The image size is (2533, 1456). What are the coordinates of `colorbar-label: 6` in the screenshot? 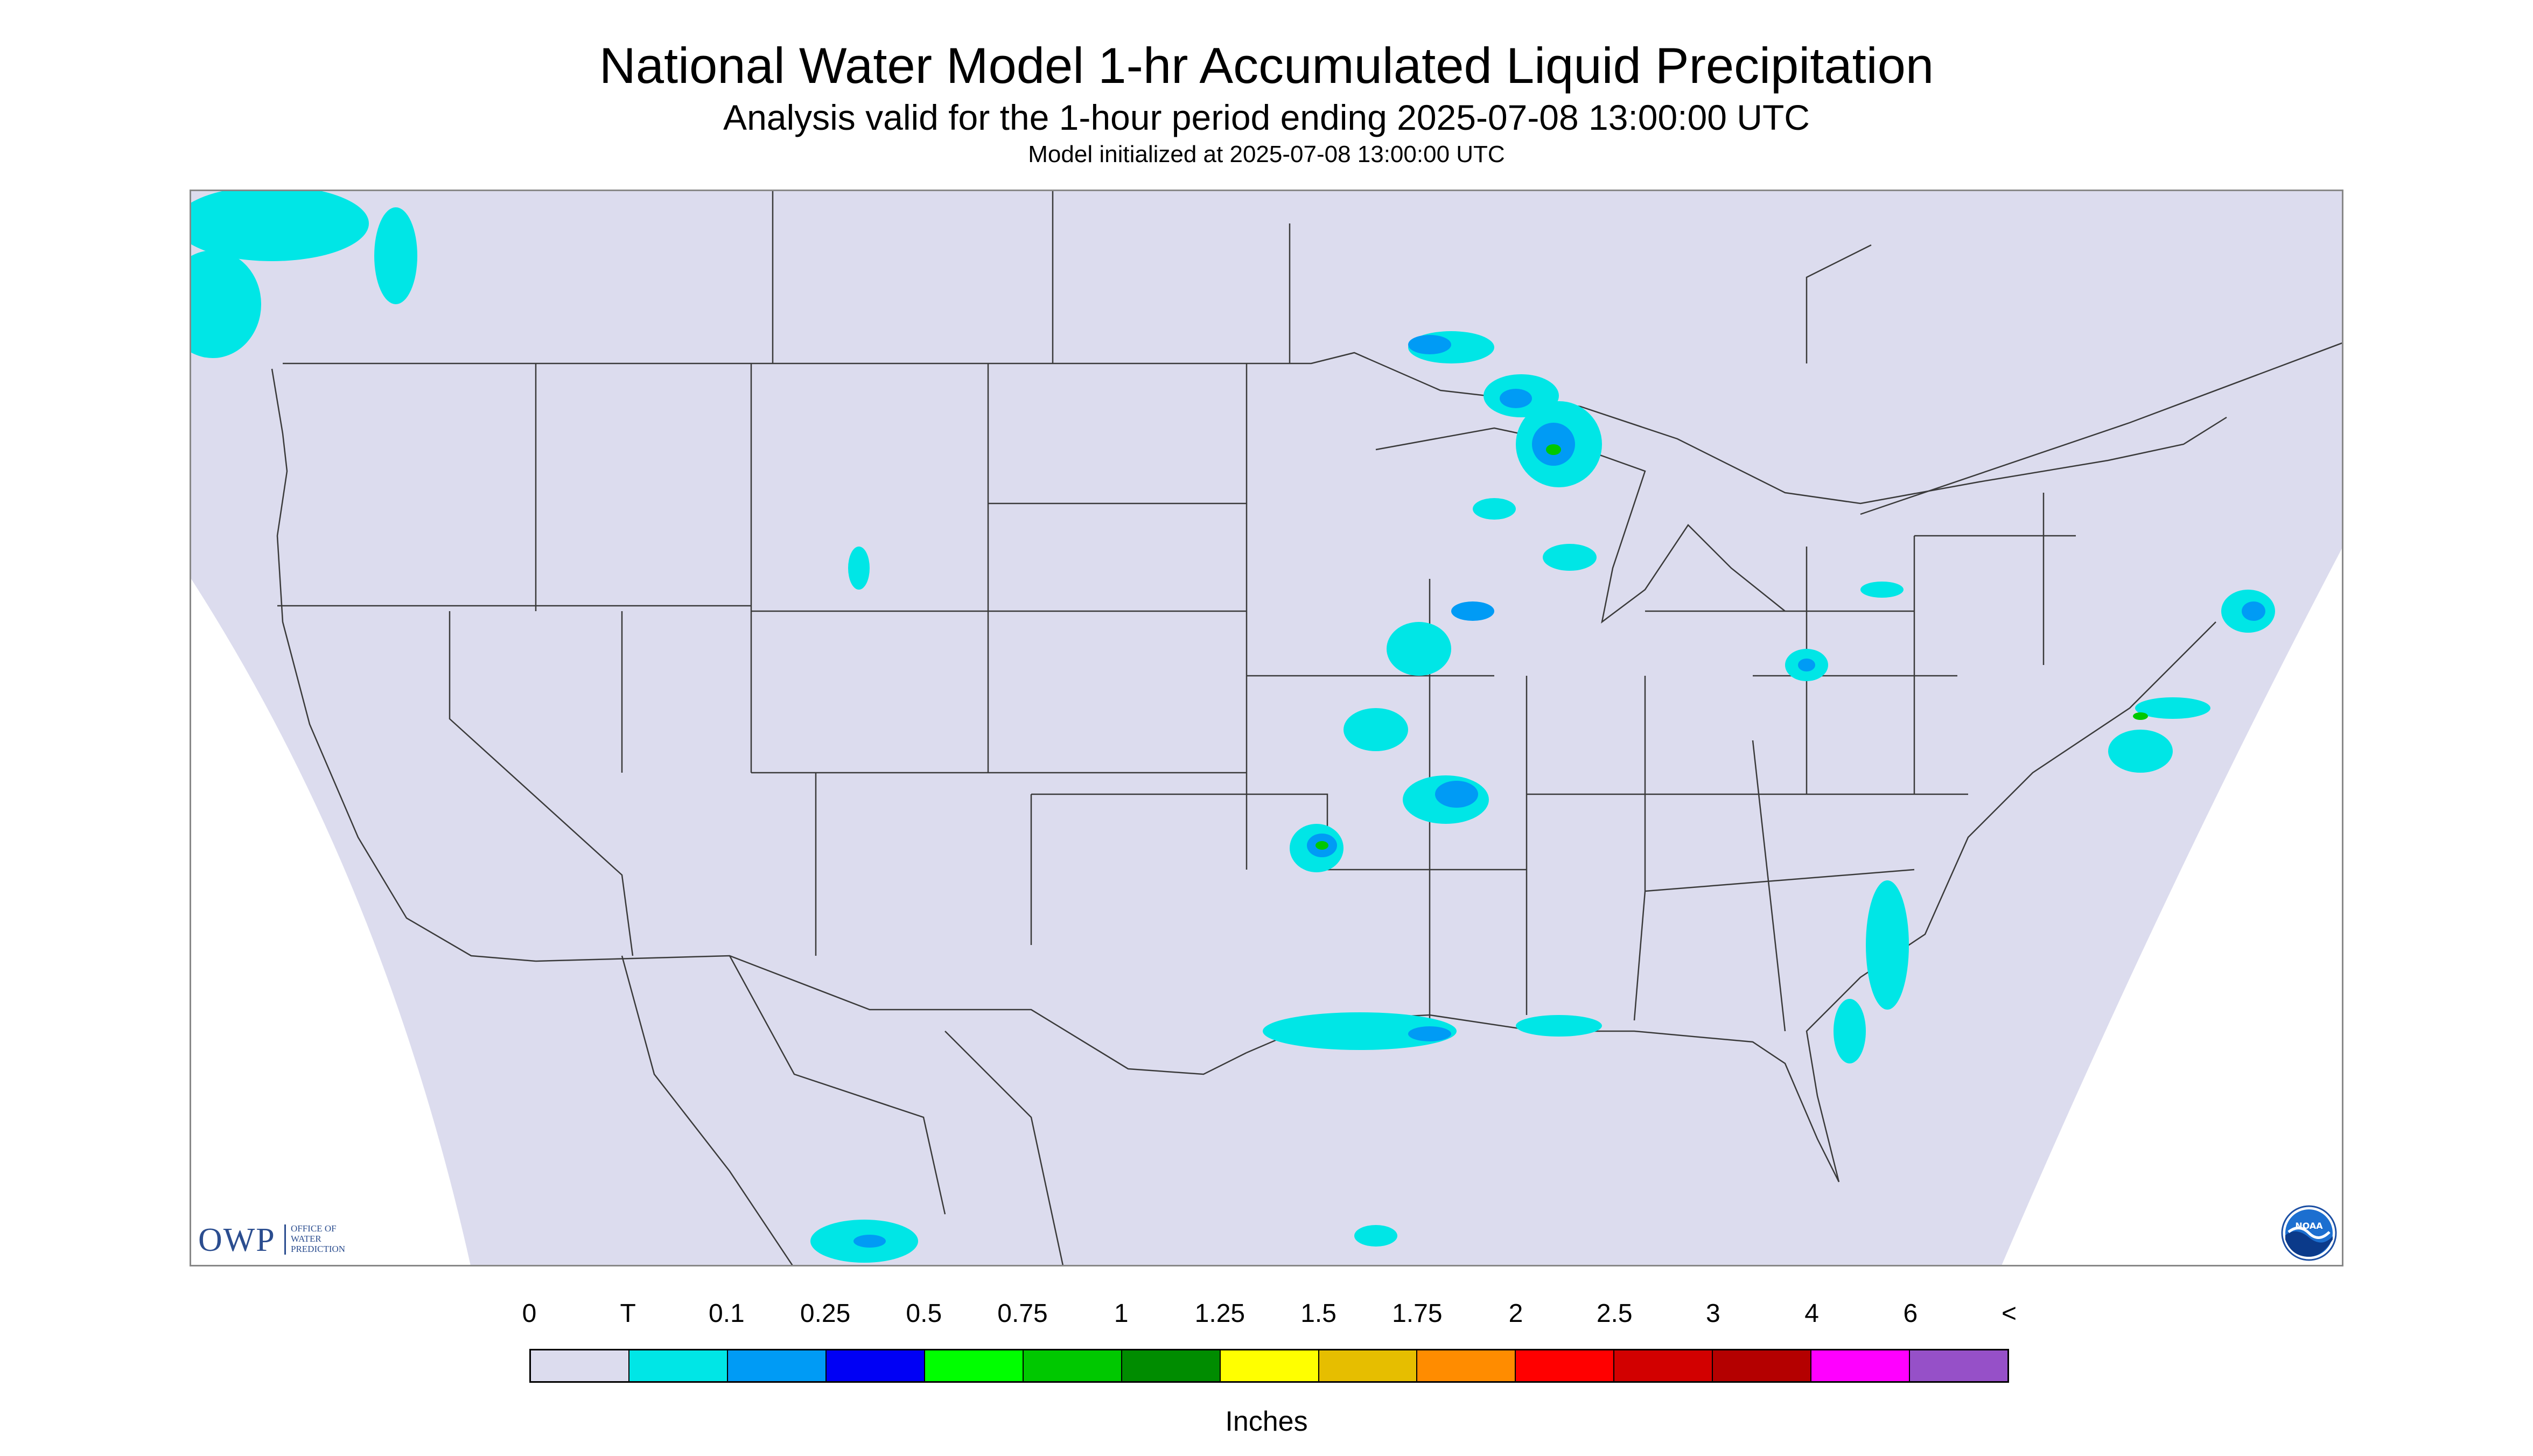 It's located at (1911, 1313).